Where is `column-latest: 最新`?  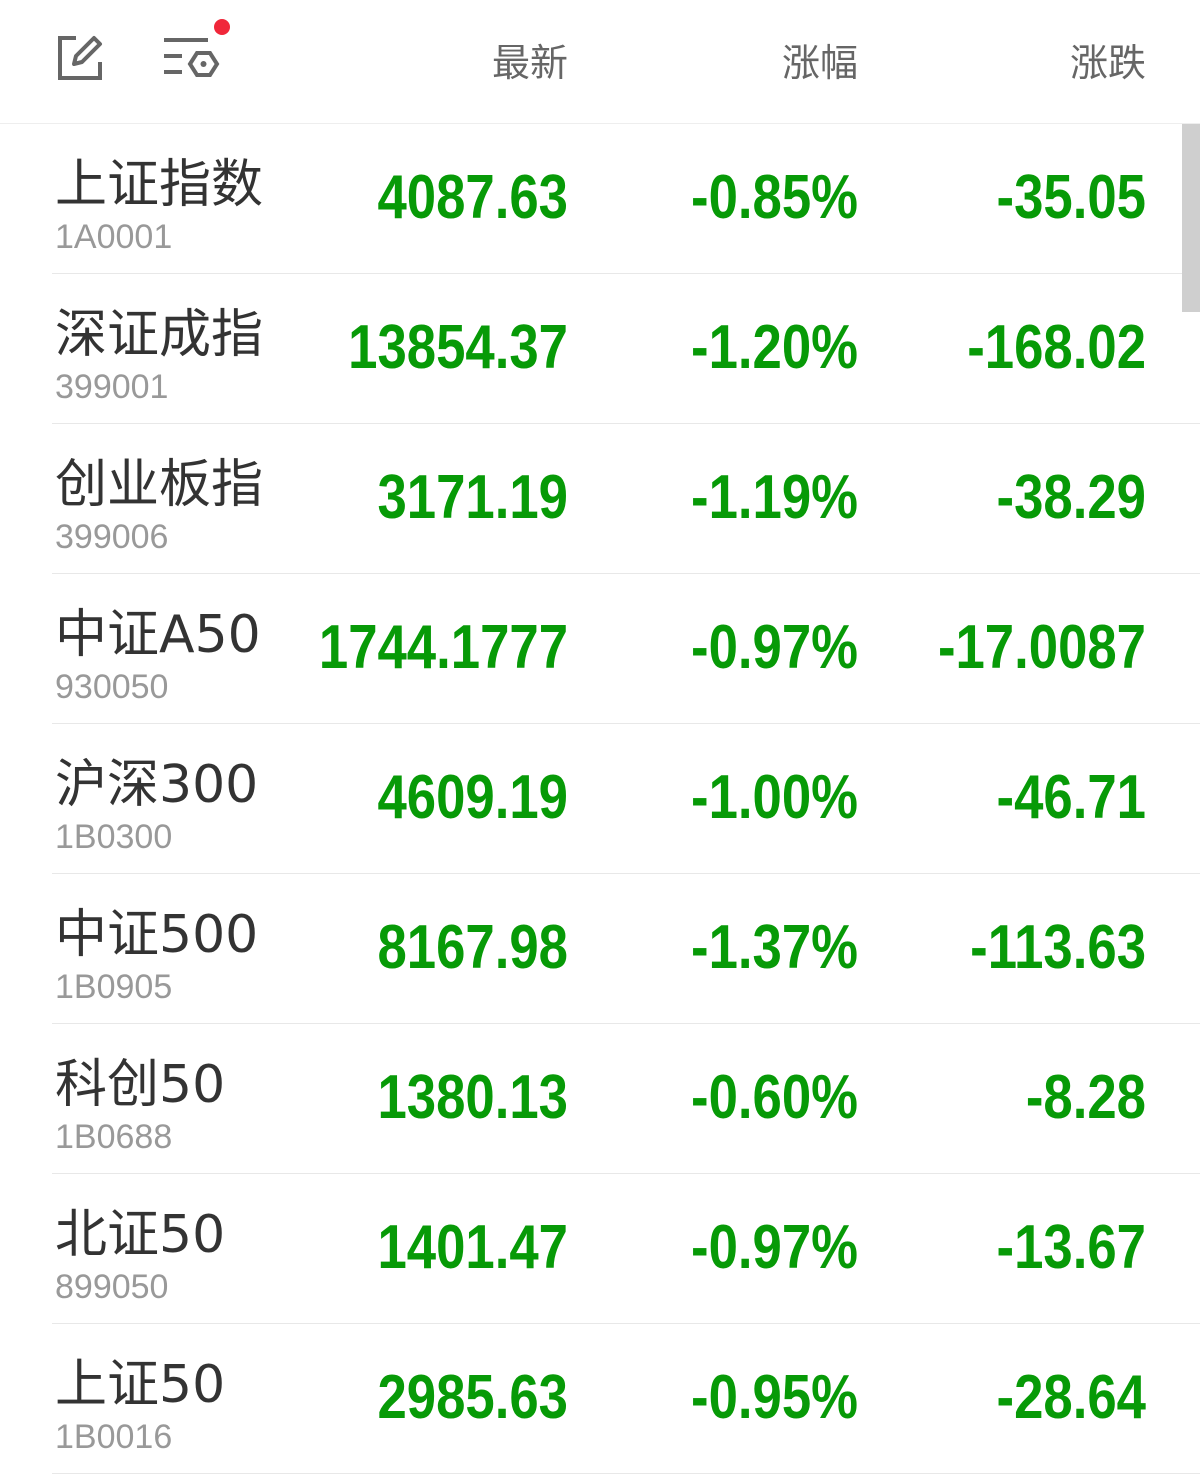
column-latest: 最新 is located at coordinates (529, 63).